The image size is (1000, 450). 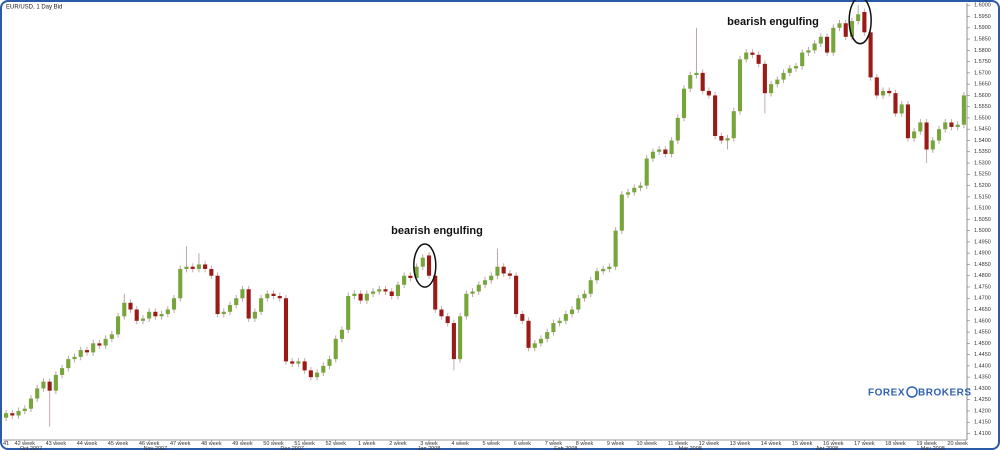 What do you see at coordinates (864, 444) in the screenshot?
I see `x-tick-label: 17 week` at bounding box center [864, 444].